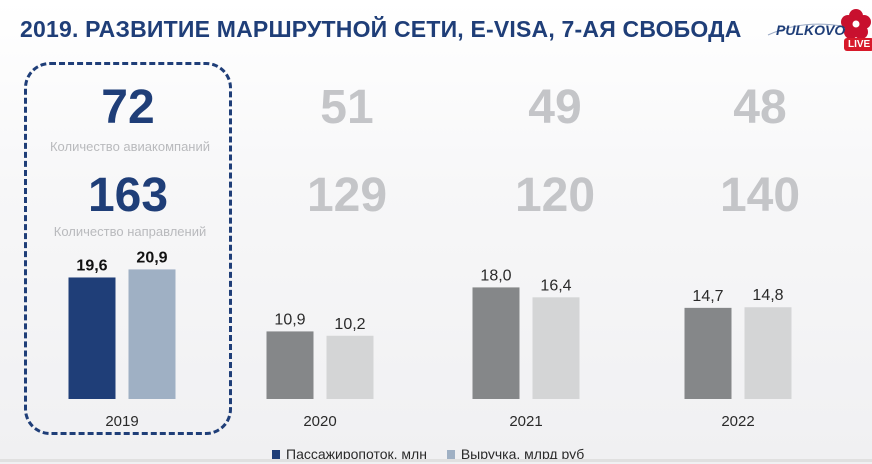 The image size is (872, 464). I want to click on live-badge: LIVE, so click(858, 44).